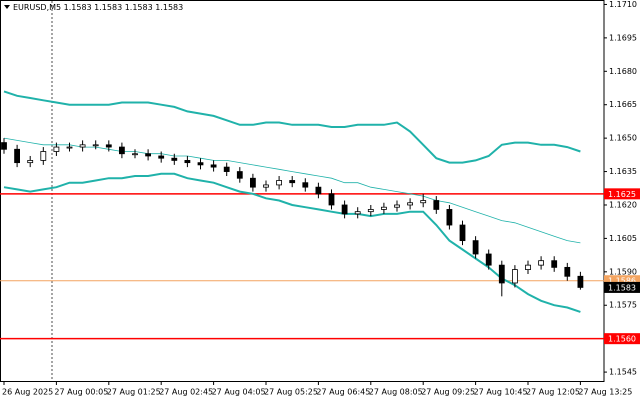 The height and width of the screenshot is (401, 640). I want to click on x-tick-label: 26 Aug 2025, so click(27, 392).